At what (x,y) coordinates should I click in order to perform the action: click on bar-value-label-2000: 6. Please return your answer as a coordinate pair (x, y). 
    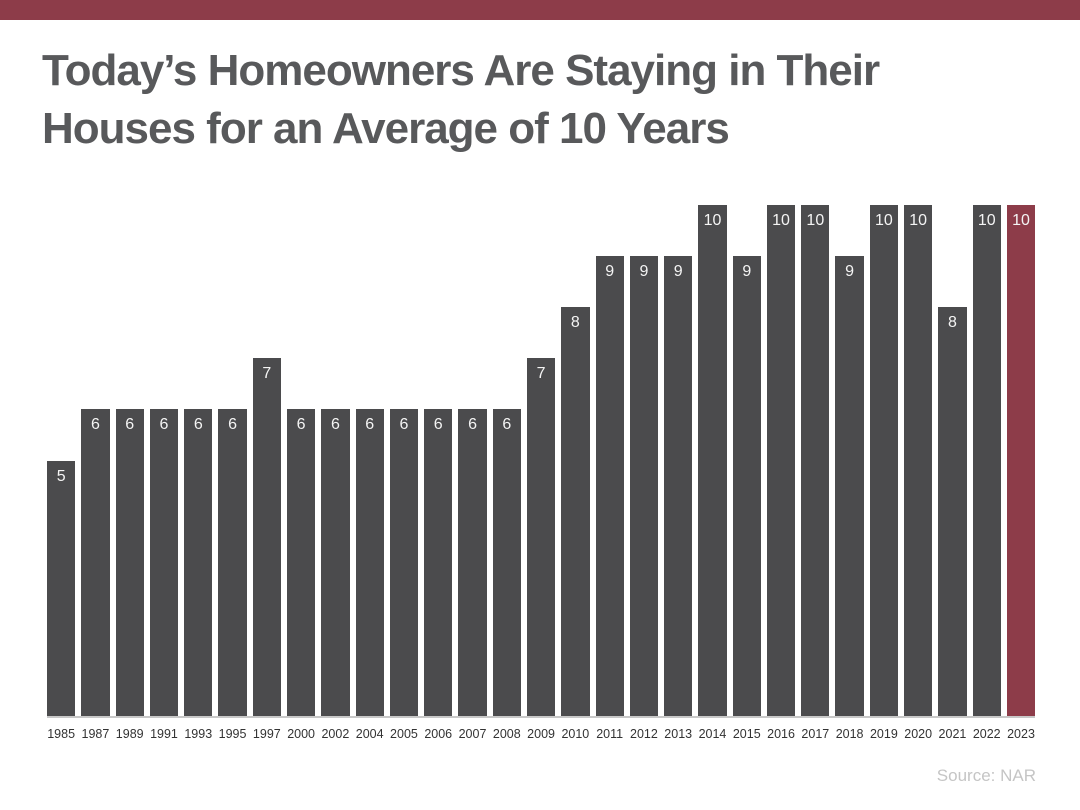
    Looking at the image, I should click on (301, 425).